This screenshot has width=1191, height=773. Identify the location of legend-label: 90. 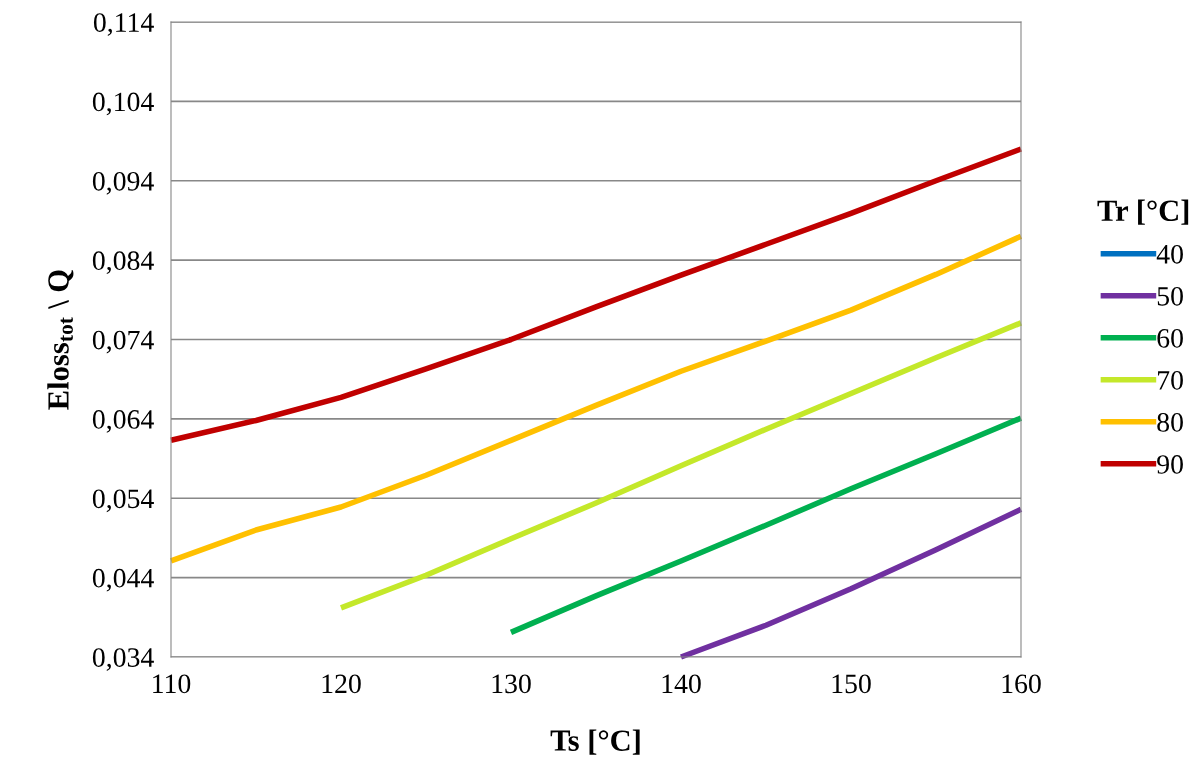
(1170, 464).